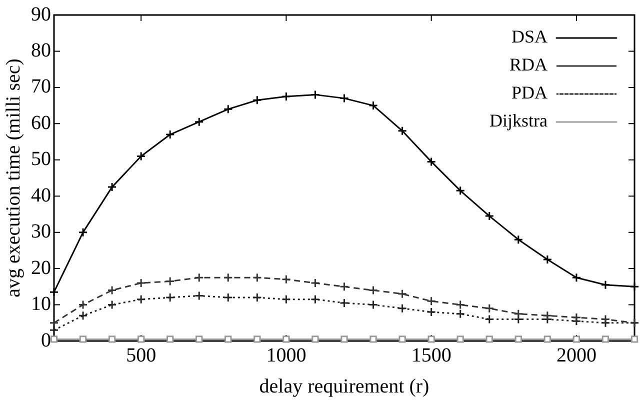 Image resolution: width=640 pixels, height=403 pixels. Describe the element at coordinates (41, 159) in the screenshot. I see `y-tick-label: 50` at that location.